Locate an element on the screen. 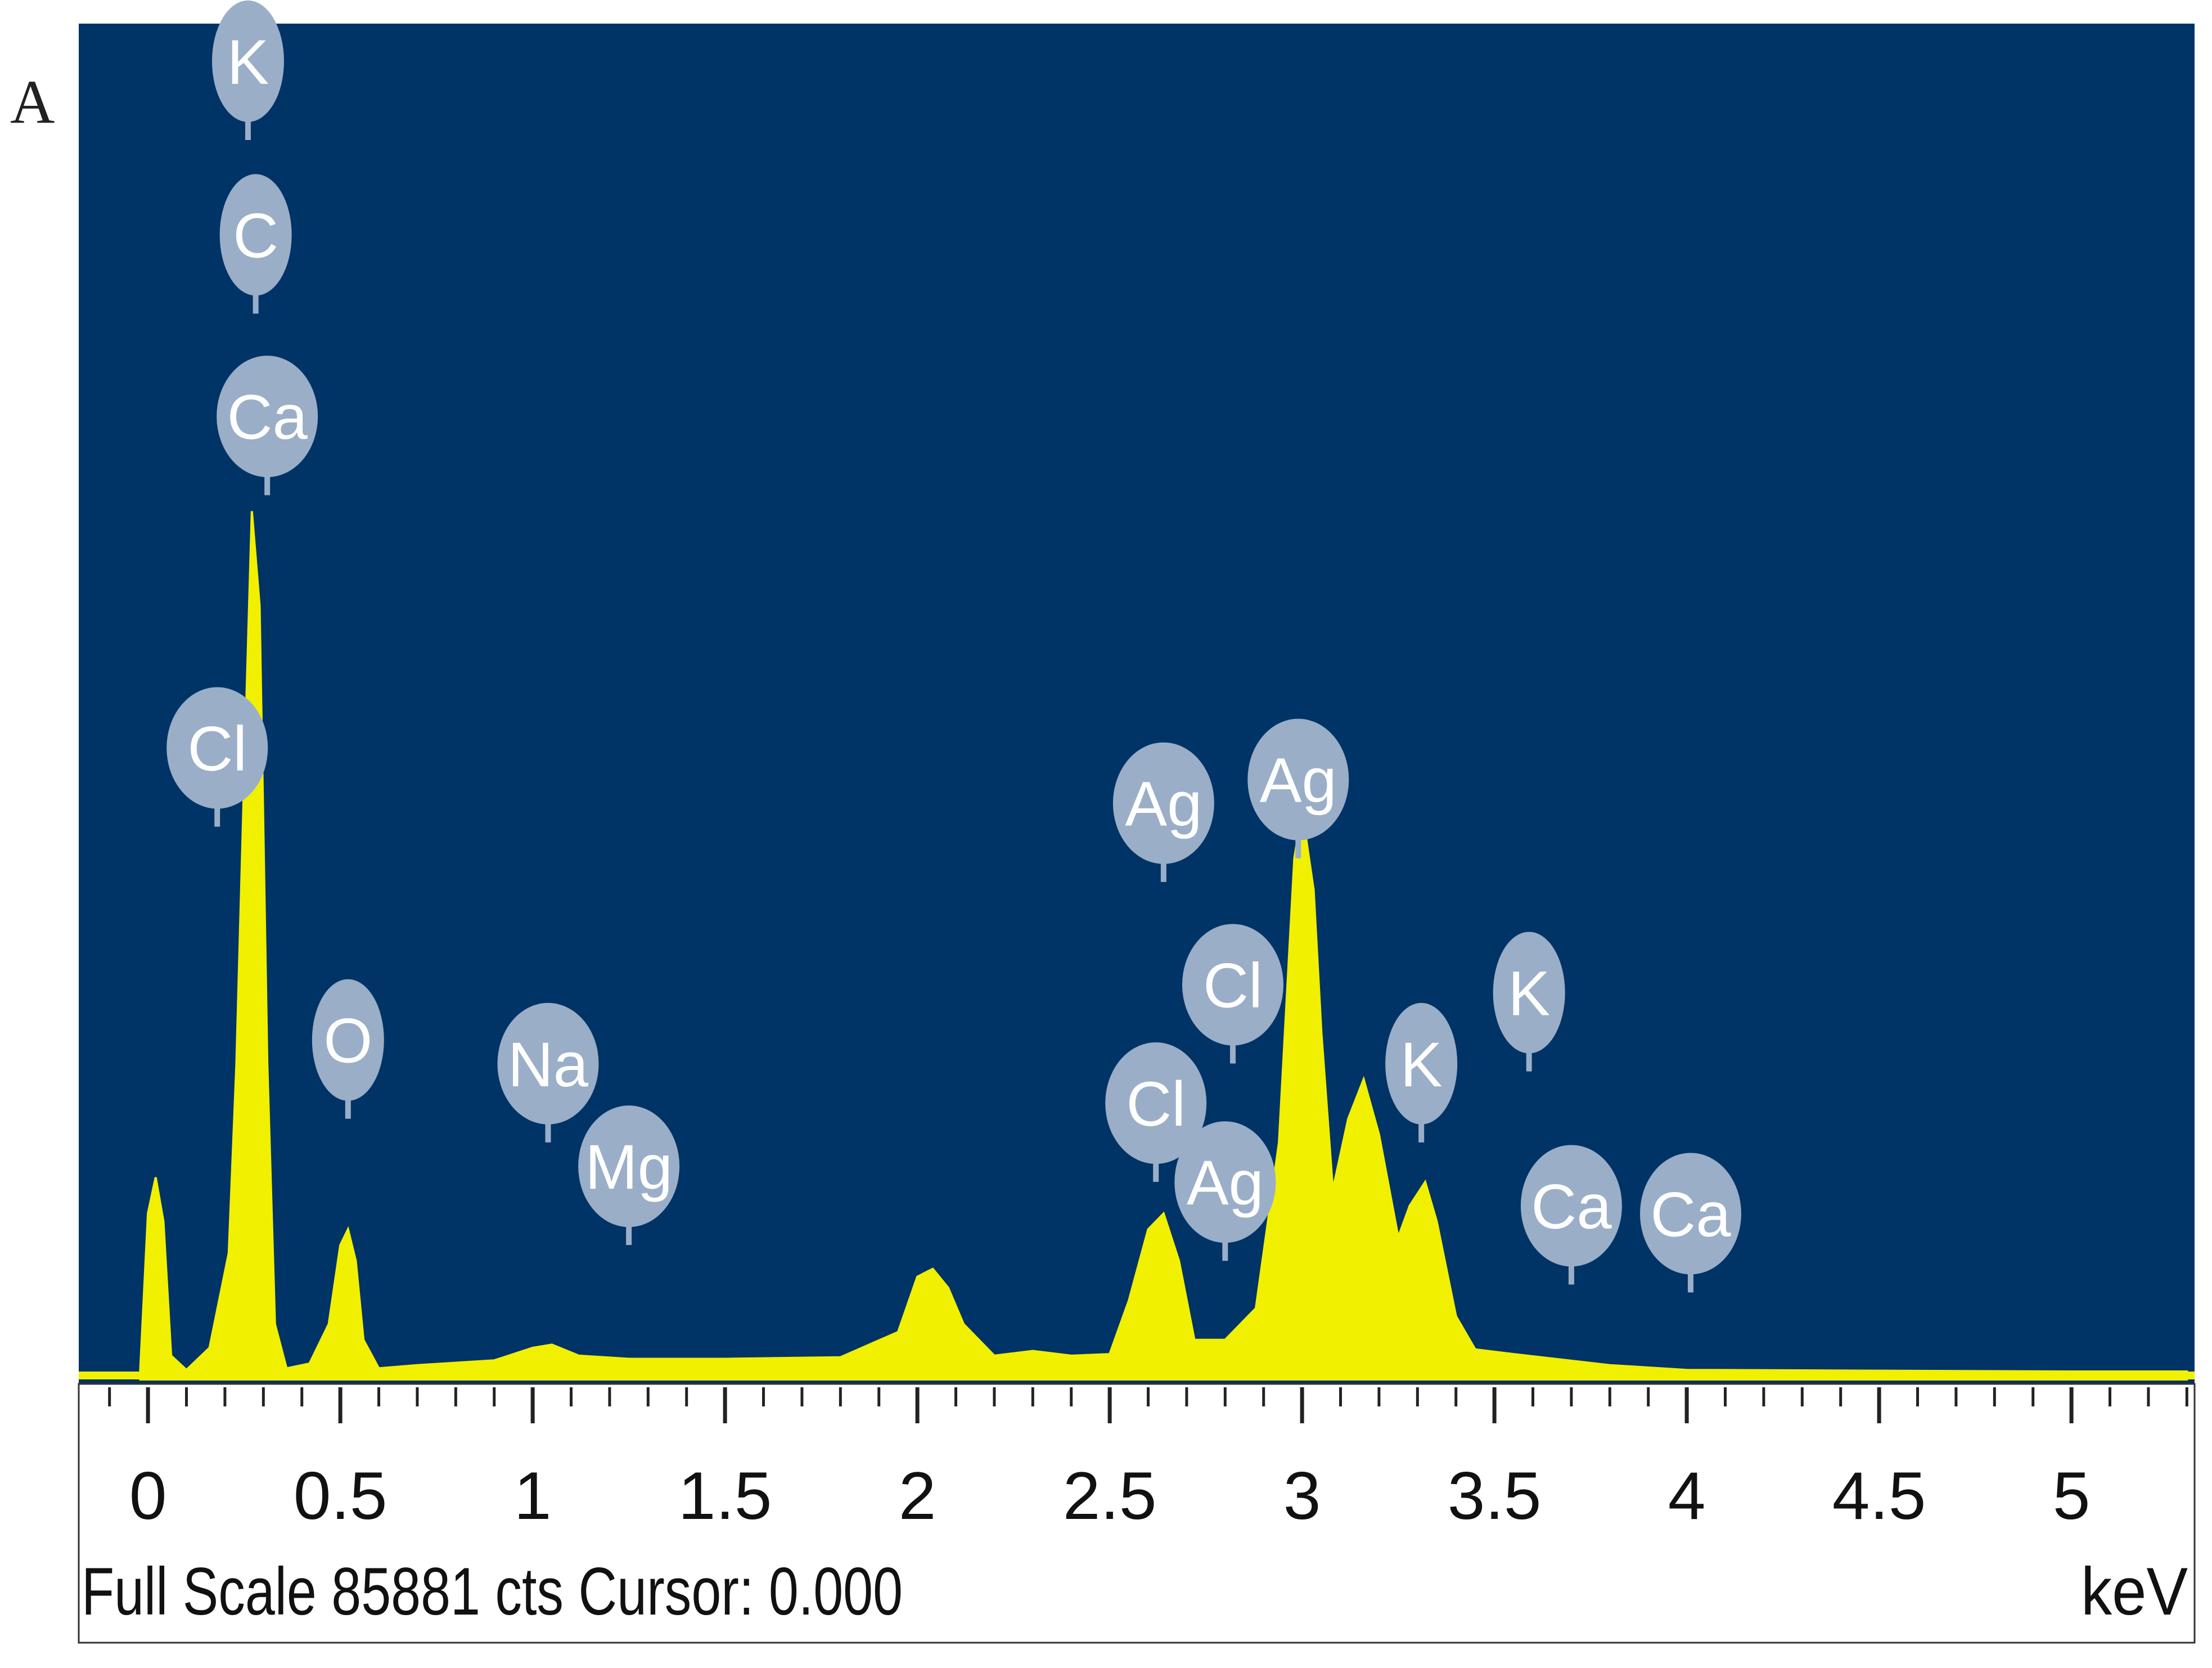 The image size is (2212, 1668). peak-label-c: C is located at coordinates (256, 244).